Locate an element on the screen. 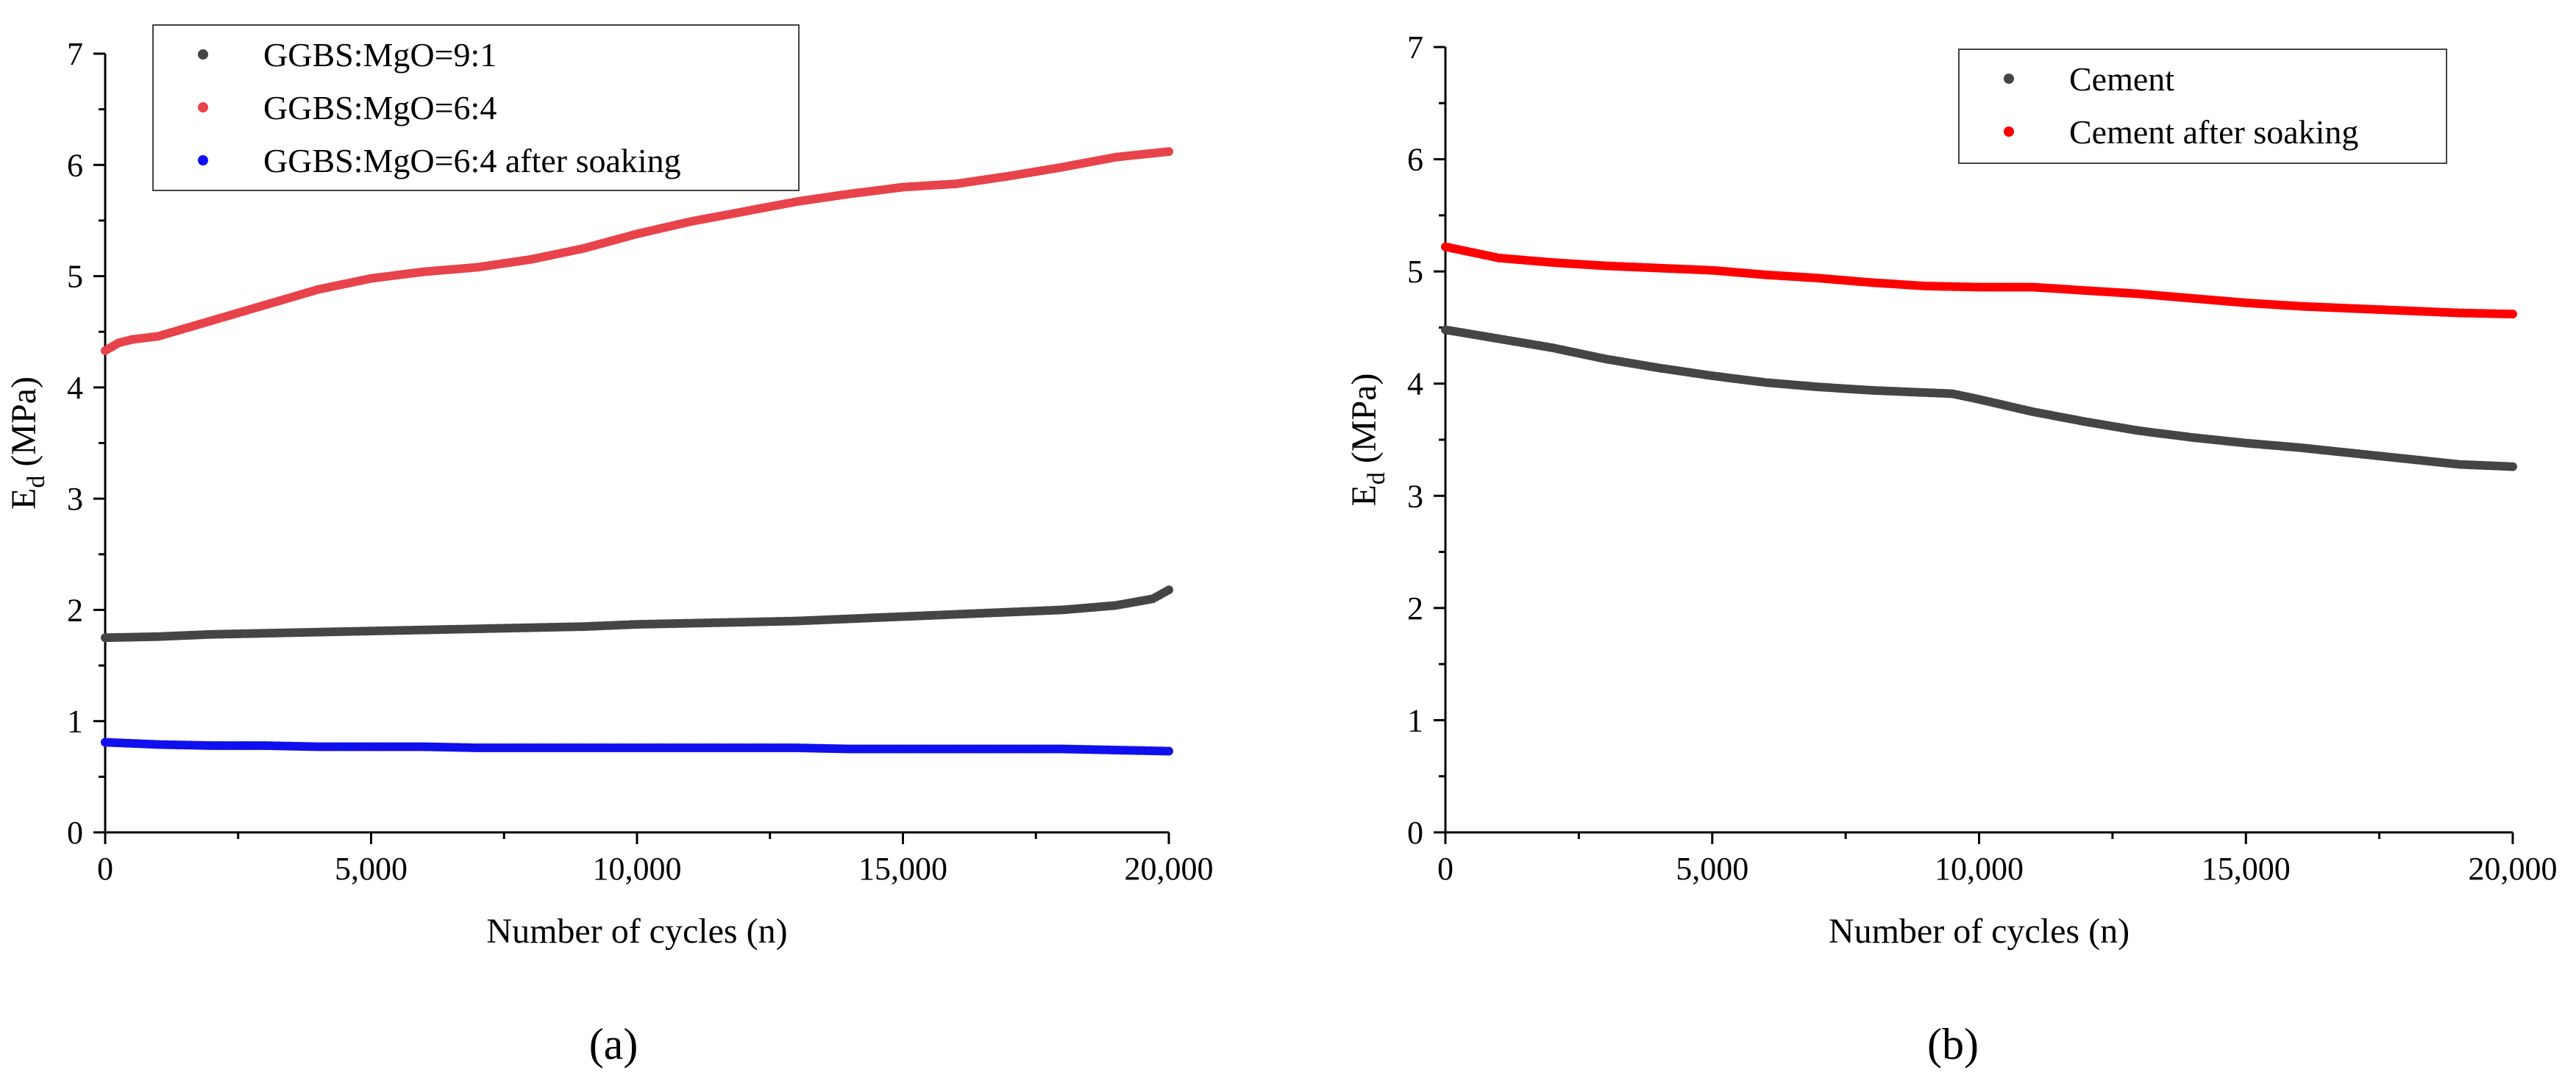 This screenshot has height=1089, width=2576. legend: Cement Cement after soaking is located at coordinates (2202, 106).